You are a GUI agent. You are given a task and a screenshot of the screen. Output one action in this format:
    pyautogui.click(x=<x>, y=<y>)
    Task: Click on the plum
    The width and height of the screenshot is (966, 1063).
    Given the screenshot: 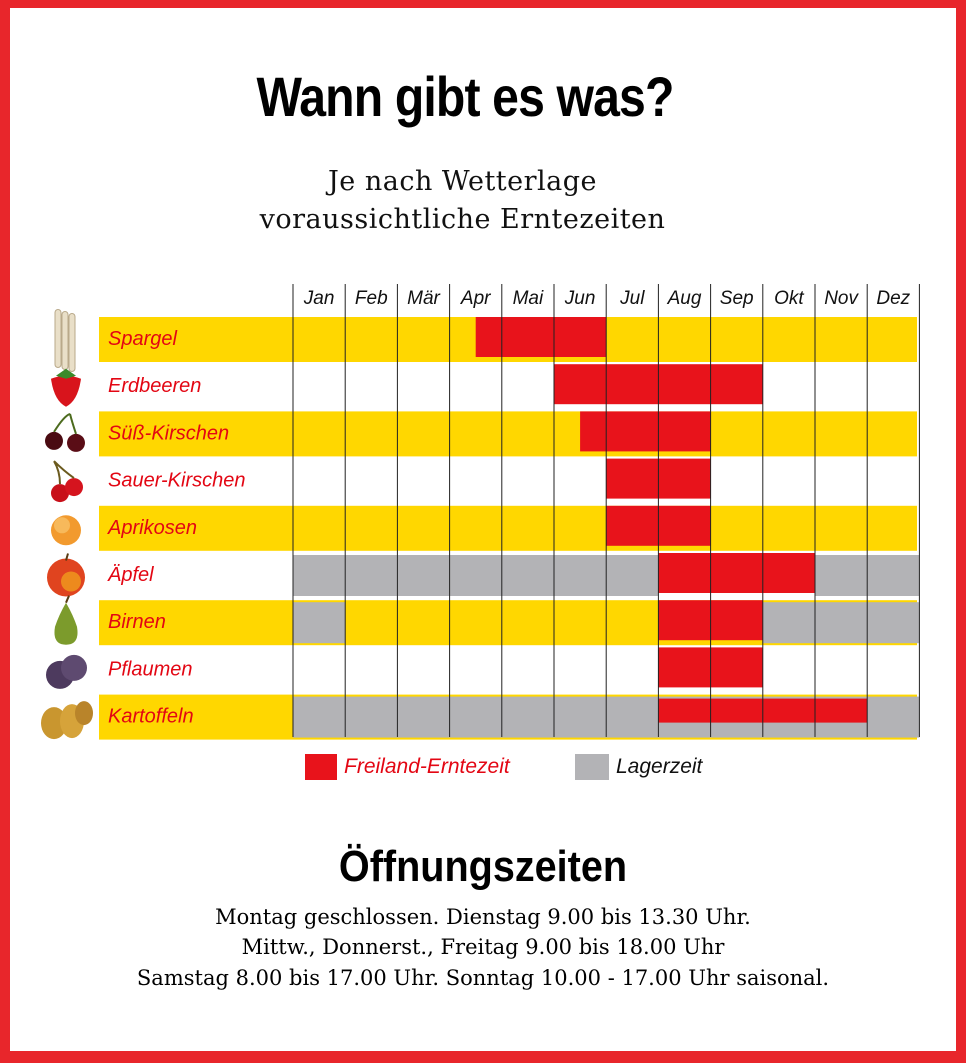 What is the action you would take?
    pyautogui.click(x=74, y=667)
    